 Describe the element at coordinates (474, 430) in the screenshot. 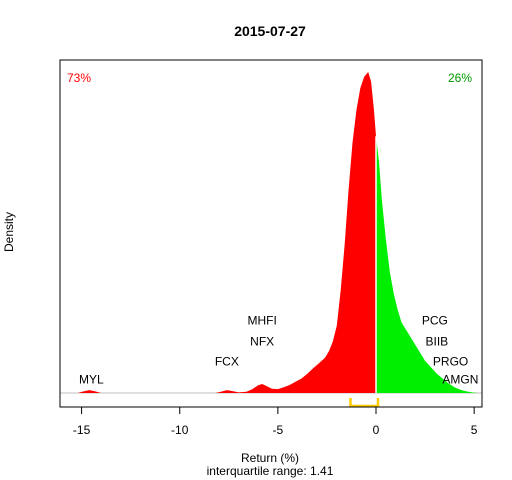

I see `x-tick-label: 5` at that location.